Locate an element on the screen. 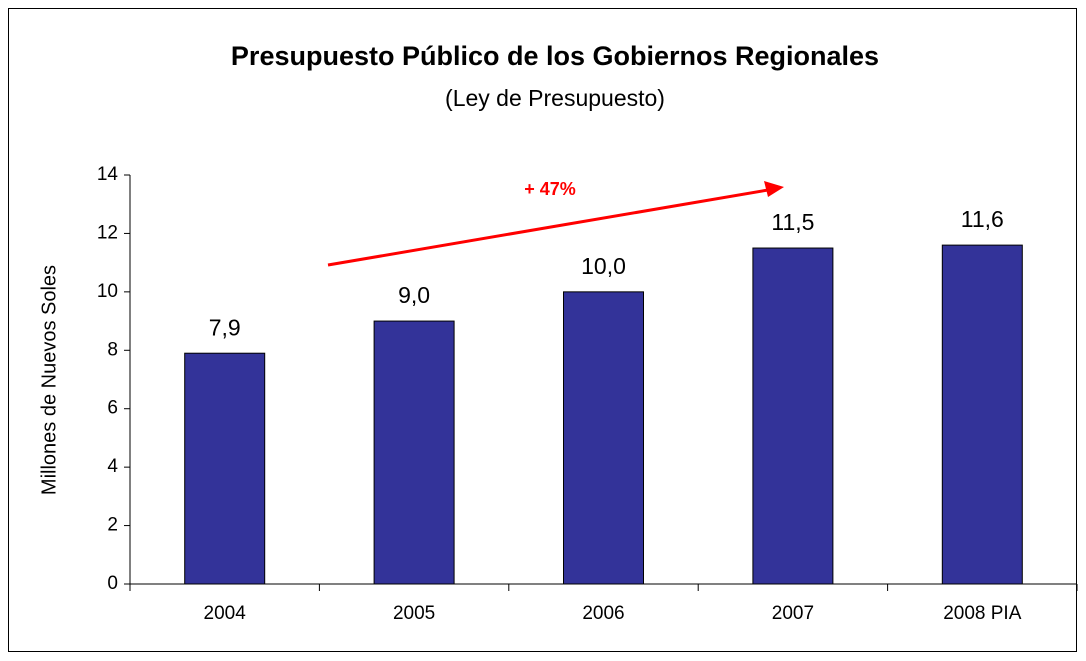 The height and width of the screenshot is (661, 1086). y-tick-label: 8 is located at coordinates (112, 349).